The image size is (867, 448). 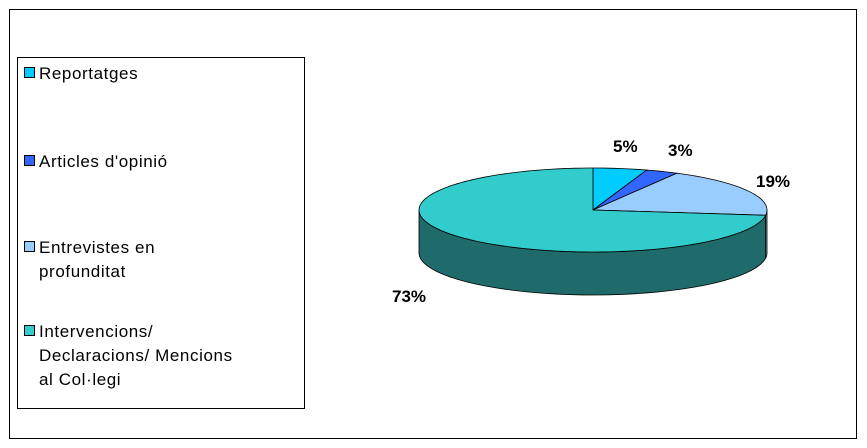 What do you see at coordinates (625, 146) in the screenshot?
I see `data-label-reportatges: 5%` at bounding box center [625, 146].